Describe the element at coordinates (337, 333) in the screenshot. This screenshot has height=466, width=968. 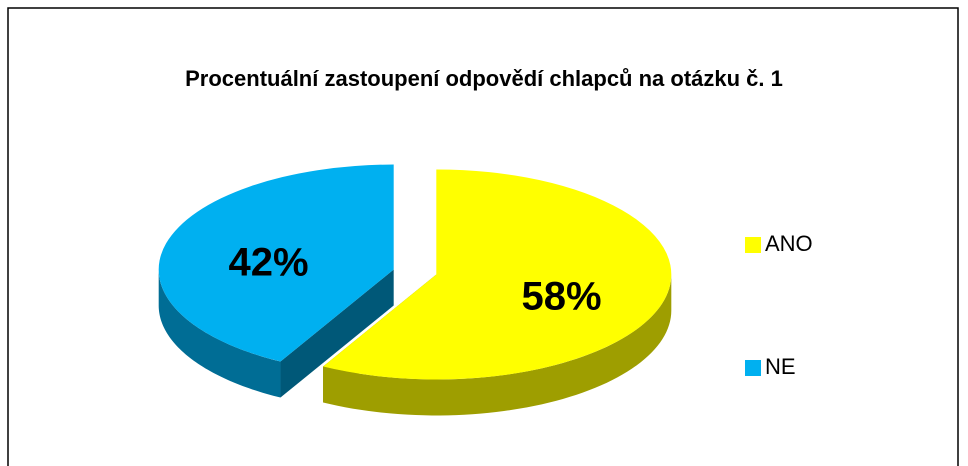
I see `slice-cut-face` at that location.